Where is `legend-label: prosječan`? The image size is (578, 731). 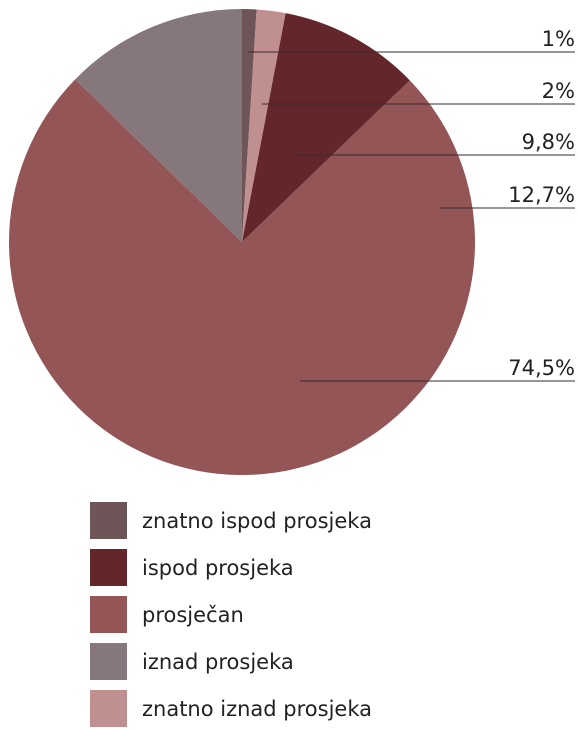 legend-label: prosječan is located at coordinates (193, 615).